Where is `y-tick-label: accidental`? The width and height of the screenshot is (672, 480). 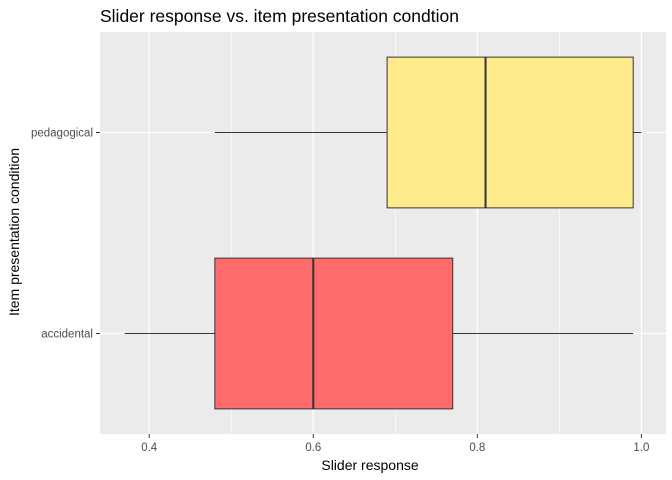
y-tick-label: accidental is located at coordinates (67, 335).